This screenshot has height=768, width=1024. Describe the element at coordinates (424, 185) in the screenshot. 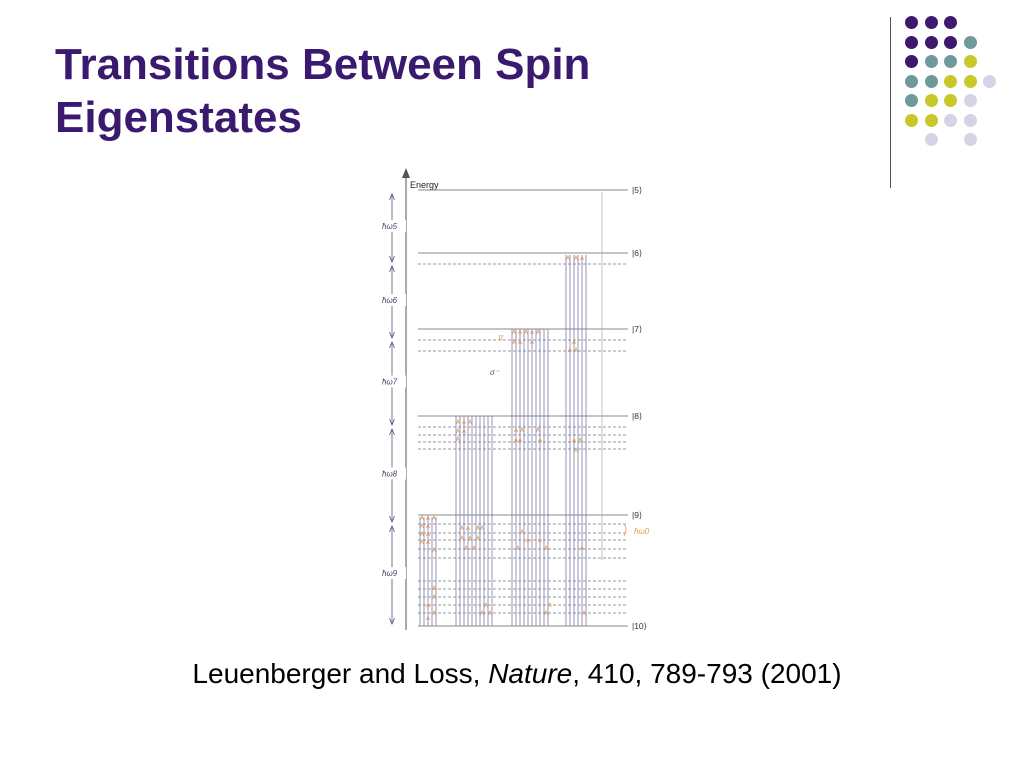

I see `energy-label: Energy` at that location.